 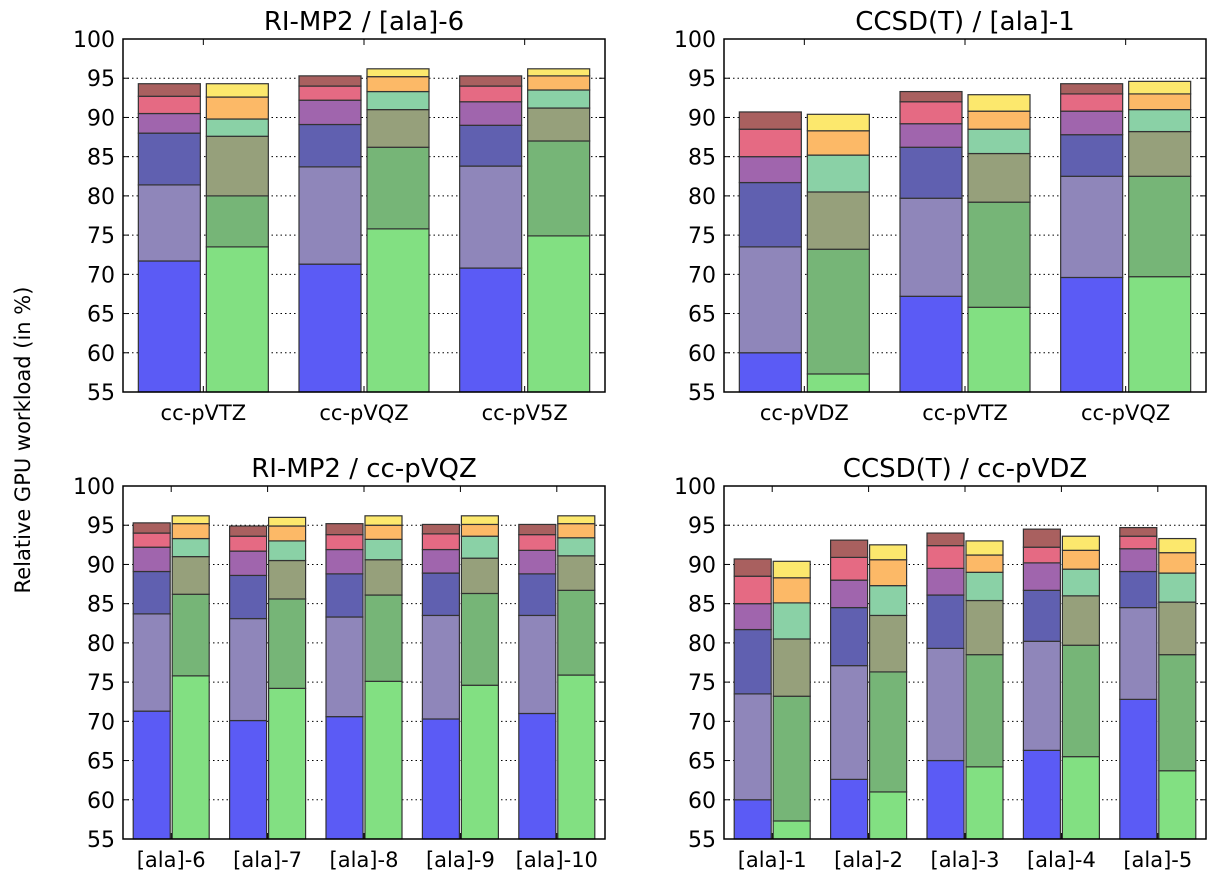 What do you see at coordinates (460, 860) in the screenshot?
I see `x-tick-label: [ala]-9` at bounding box center [460, 860].